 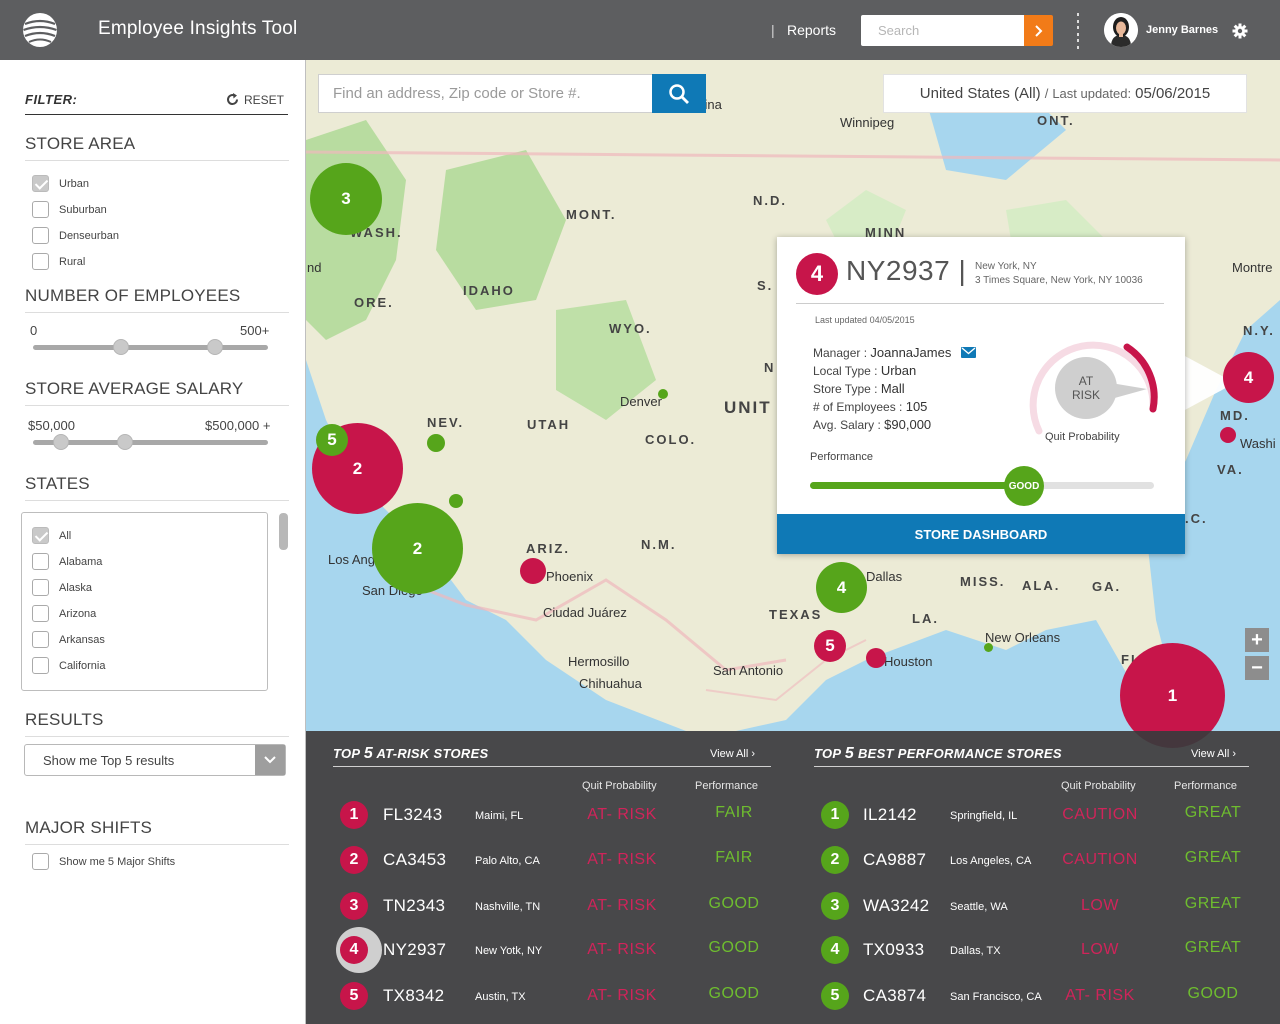 What do you see at coordinates (68, 639) in the screenshot?
I see `state-arkansas-checkbox: Arkansas` at bounding box center [68, 639].